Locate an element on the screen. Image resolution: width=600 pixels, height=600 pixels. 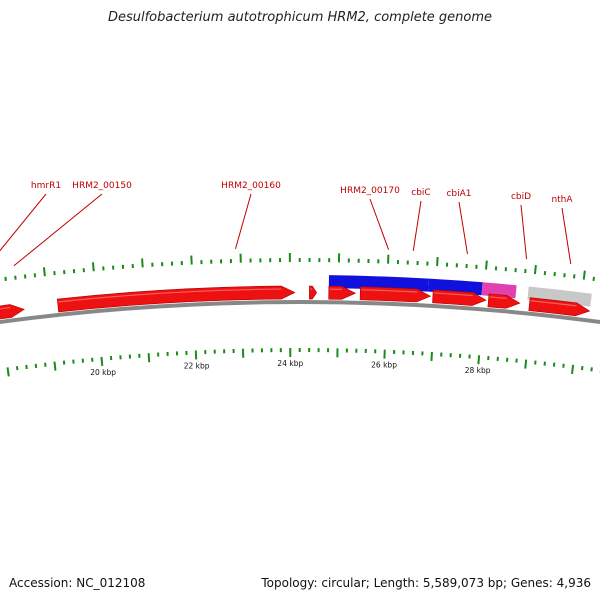
genome-backbone is located at coordinates (300, 312).